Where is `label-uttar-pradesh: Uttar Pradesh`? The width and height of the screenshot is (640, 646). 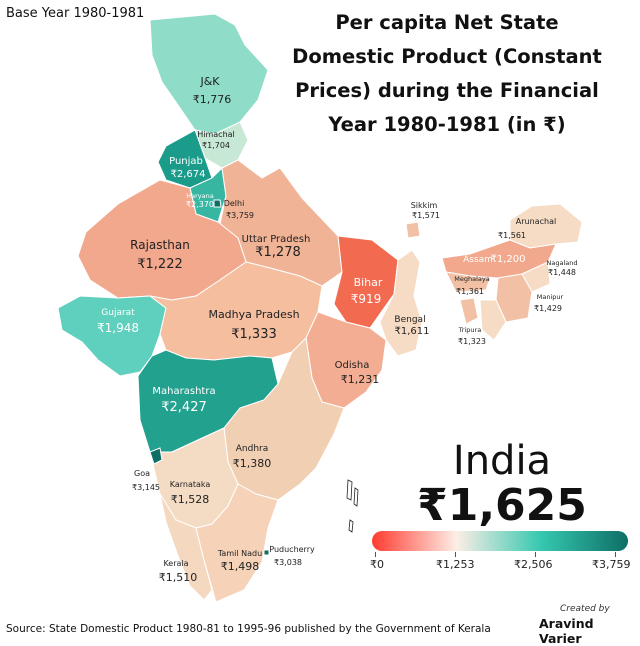 label-uttar-pradesh: Uttar Pradesh is located at coordinates (276, 239).